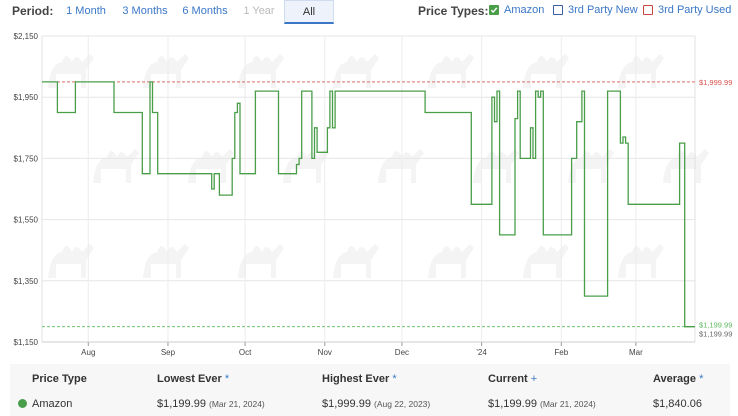 This screenshot has width=738, height=416. What do you see at coordinates (648, 10) in the screenshot?
I see `third-party-used-checkbox` at bounding box center [648, 10].